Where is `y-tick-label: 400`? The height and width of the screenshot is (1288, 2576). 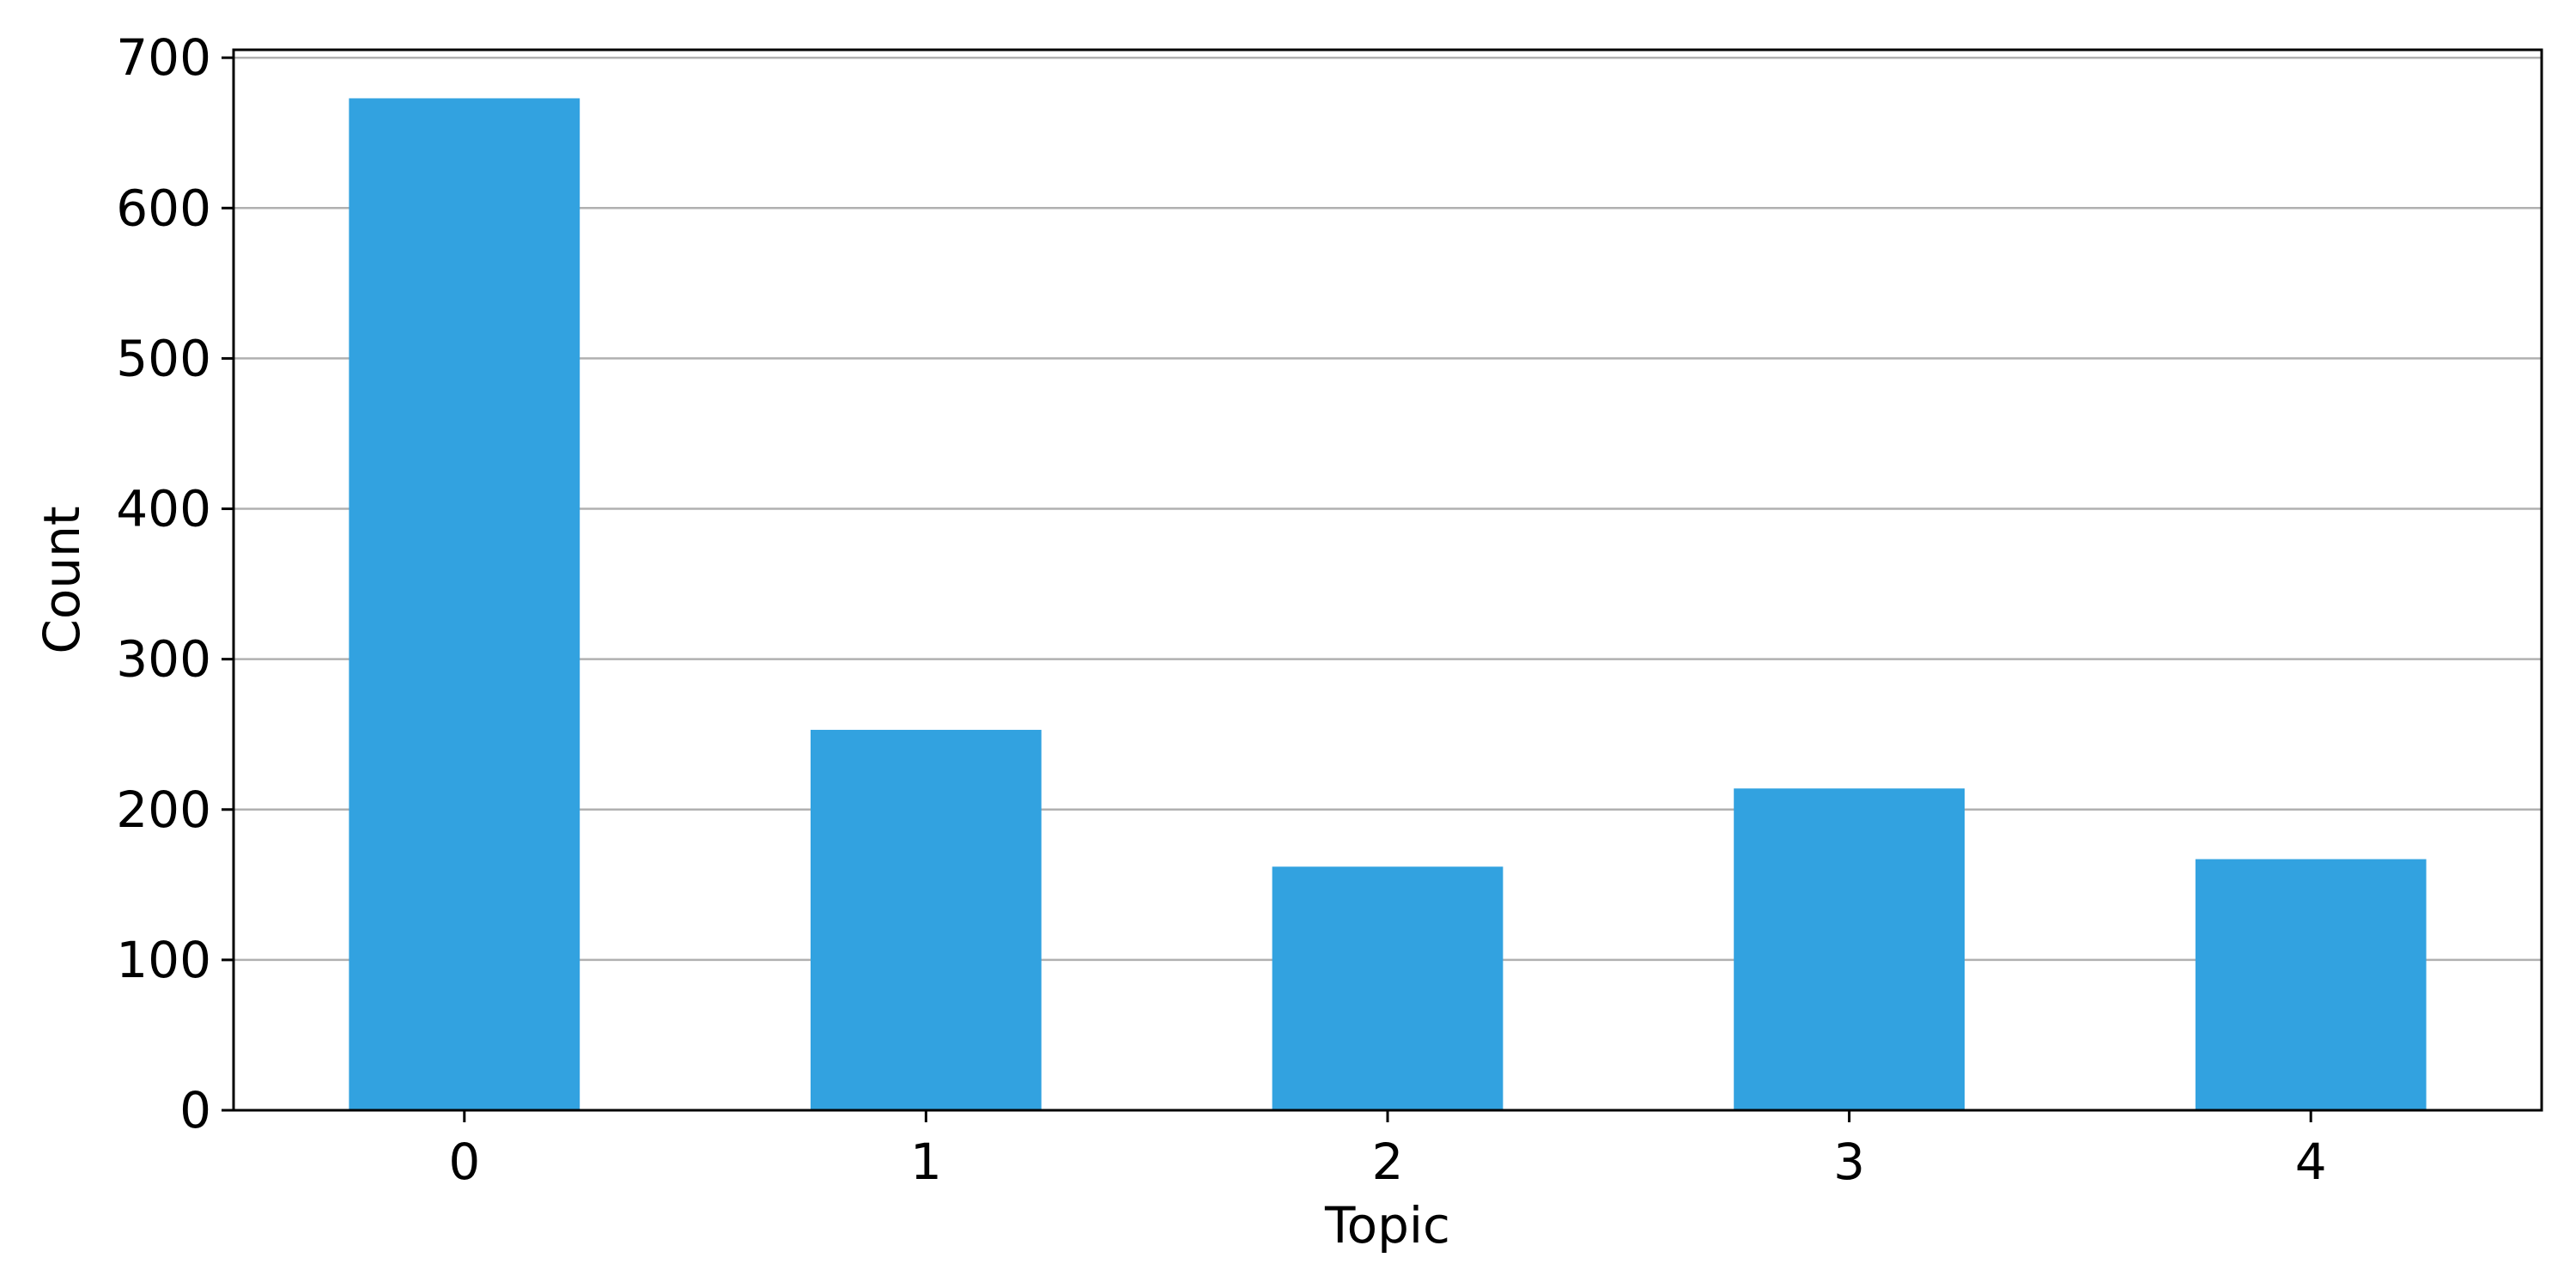
y-tick-label: 400 is located at coordinates (164, 509).